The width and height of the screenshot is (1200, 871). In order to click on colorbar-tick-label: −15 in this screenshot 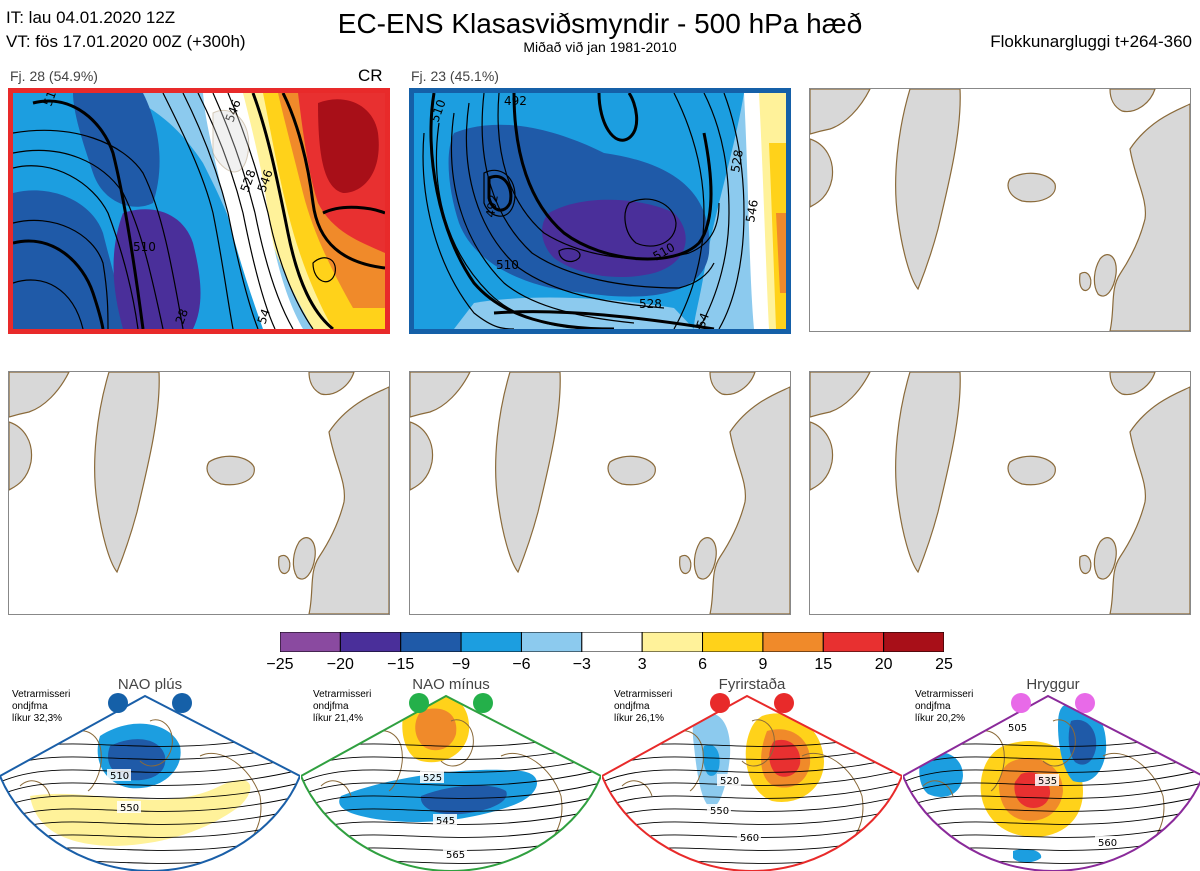, I will do `click(401, 664)`.